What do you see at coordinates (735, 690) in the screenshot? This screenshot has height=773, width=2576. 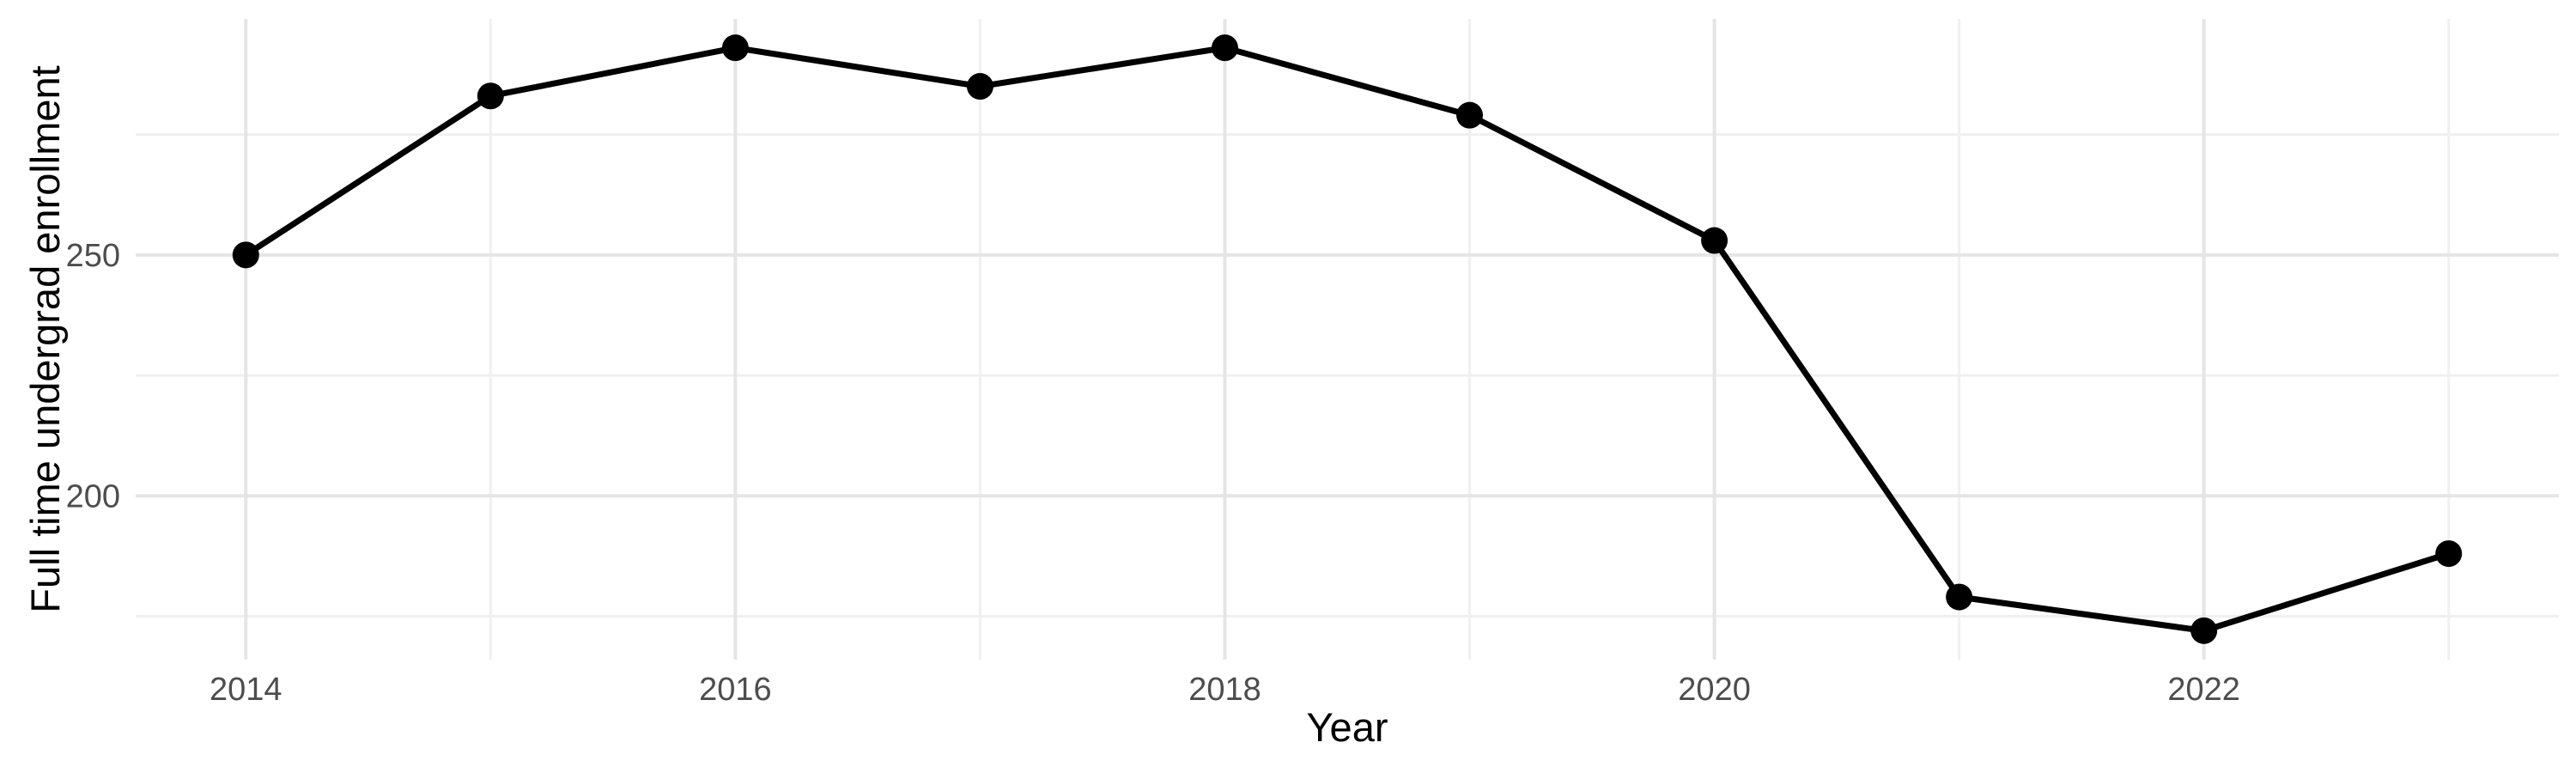 I see `x-tick-label: 2016` at bounding box center [735, 690].